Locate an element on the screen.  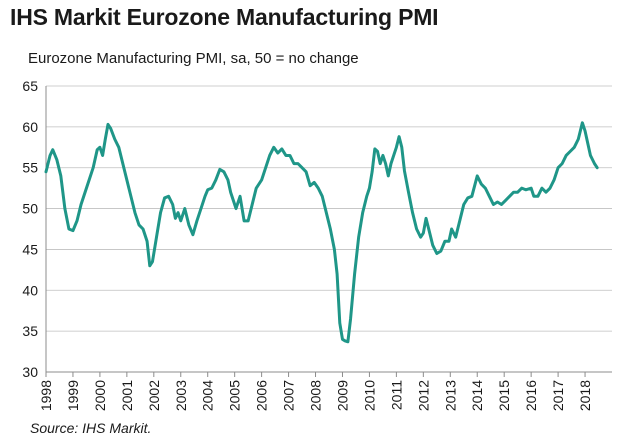
x-tick-label: 2015 is located at coordinates (504, 395).